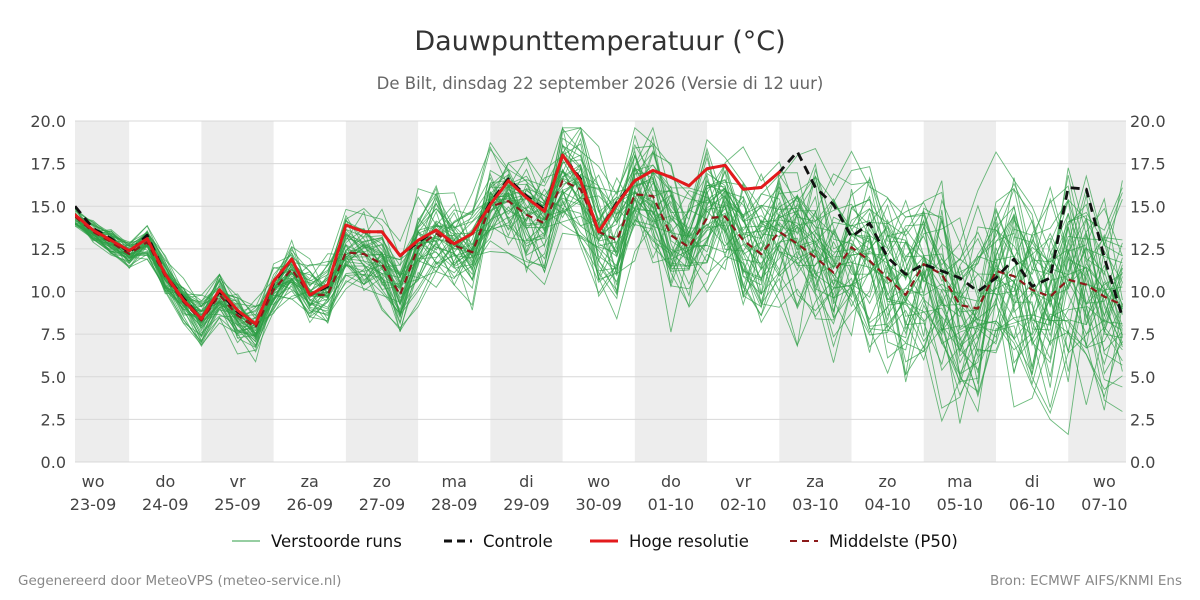 The width and height of the screenshot is (1200, 600). Describe the element at coordinates (382, 504) in the screenshot. I see `x-tick-date: 27-09` at that location.